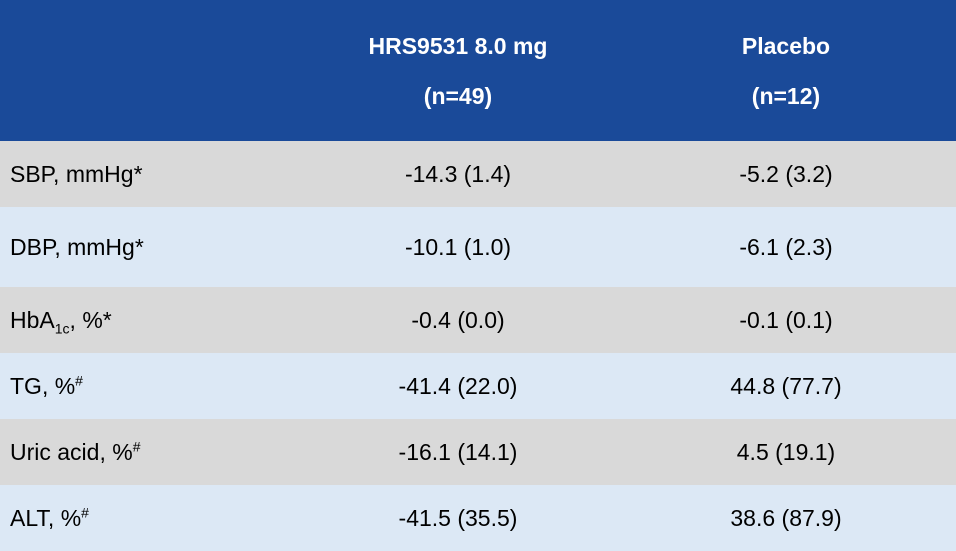 Image resolution: width=956 pixels, height=551 pixels. Describe the element at coordinates (786, 385) in the screenshot. I see `placebo-value: 44.8 (77.7)` at that location.